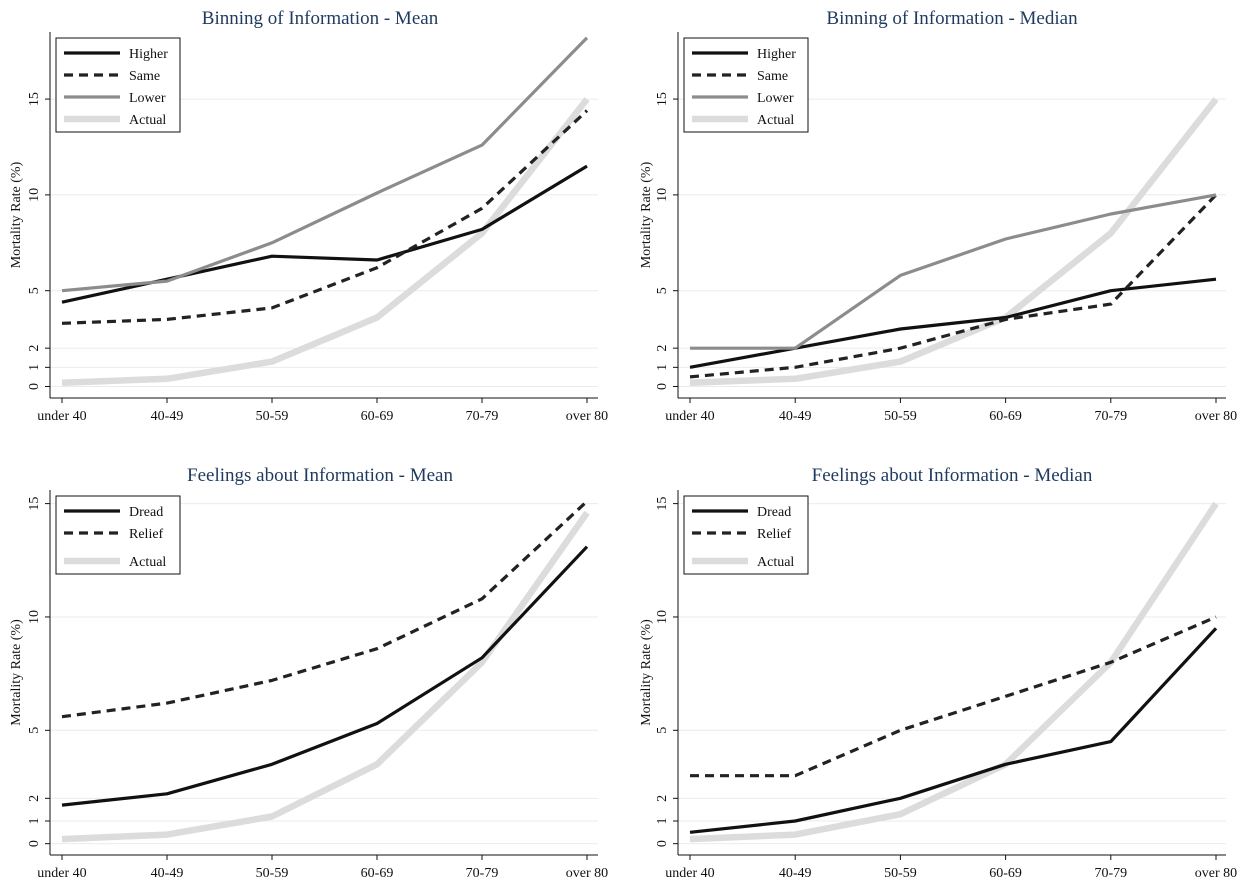 The width and height of the screenshot is (1249, 882). I want to click on chart-title: Binning of Information - Median, so click(952, 18).